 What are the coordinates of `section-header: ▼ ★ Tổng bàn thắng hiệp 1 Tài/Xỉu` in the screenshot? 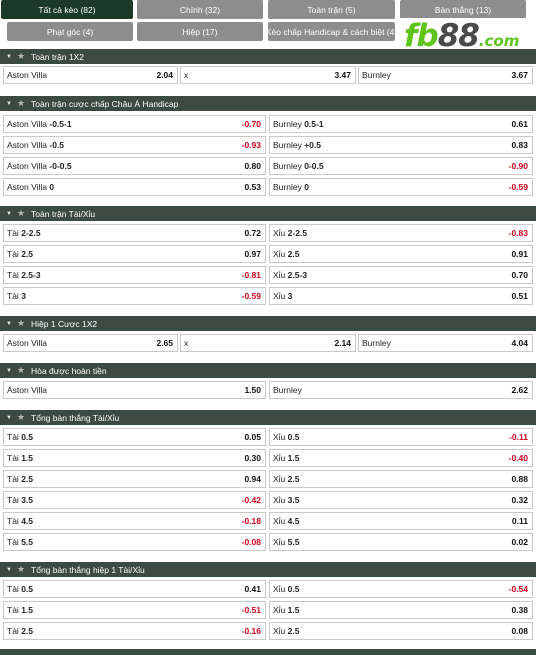 It's located at (268, 569).